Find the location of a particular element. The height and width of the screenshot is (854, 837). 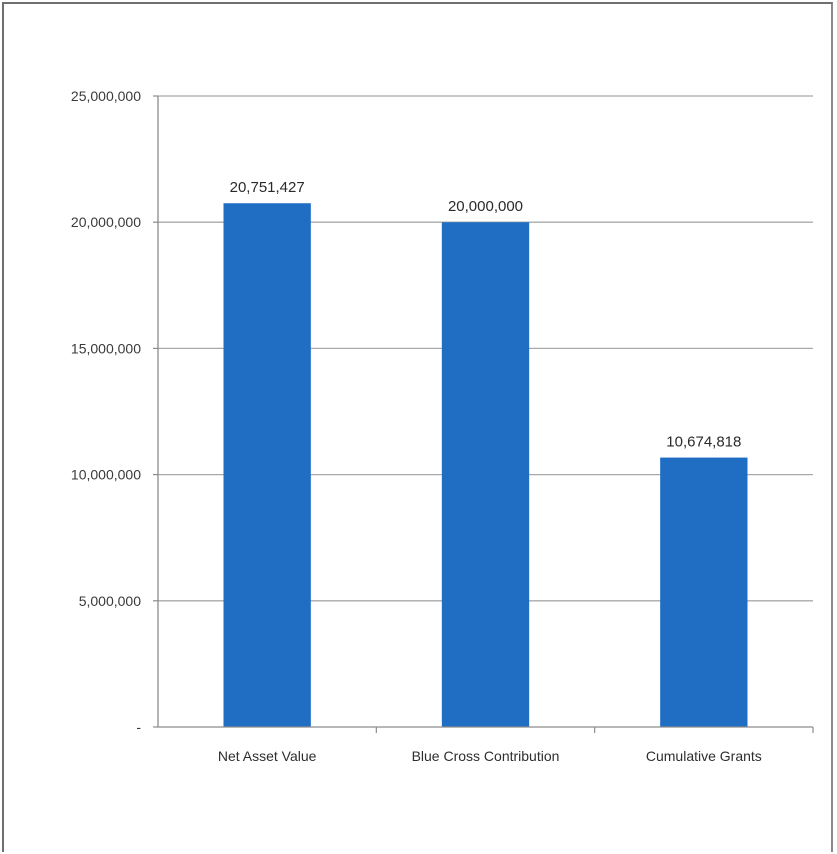

data-label: 20,751,427 is located at coordinates (267, 187).